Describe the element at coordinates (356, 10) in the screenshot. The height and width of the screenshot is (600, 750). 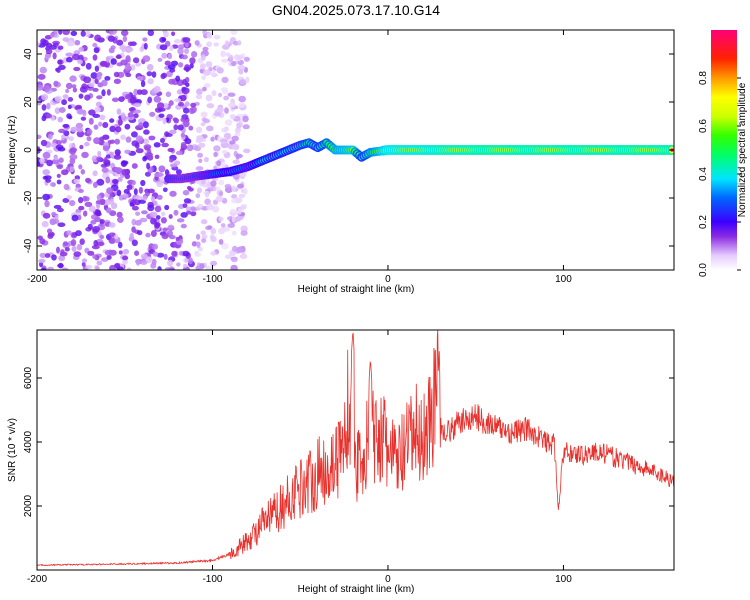
I see `figure-title: GN04.2025.073.17.10.G14` at that location.